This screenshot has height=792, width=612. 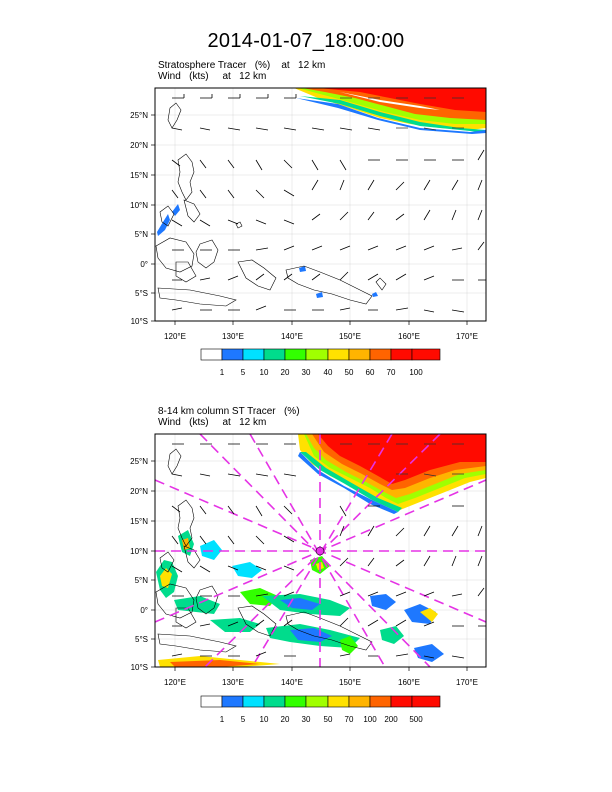 I want to click on panel2-wind-barbs, so click(x=328, y=551).